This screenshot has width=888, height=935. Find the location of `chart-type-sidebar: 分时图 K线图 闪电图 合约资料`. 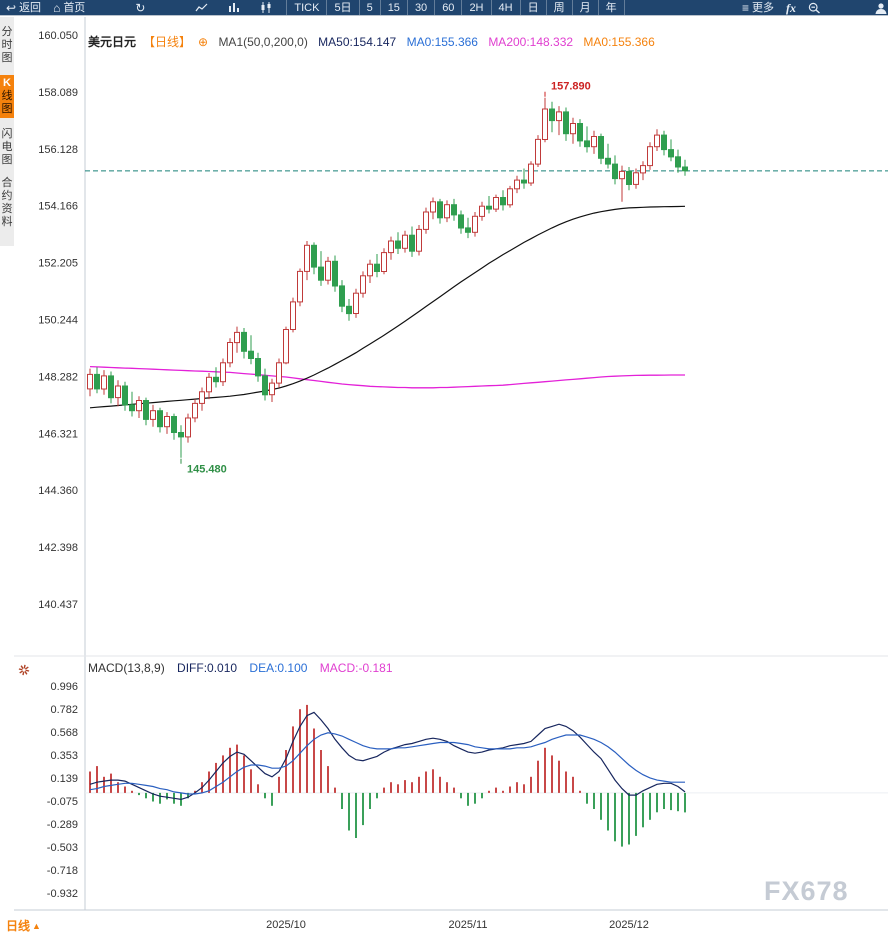

chart-type-sidebar: 分时图 K线图 闪电图 合约资料 is located at coordinates (7, 131).